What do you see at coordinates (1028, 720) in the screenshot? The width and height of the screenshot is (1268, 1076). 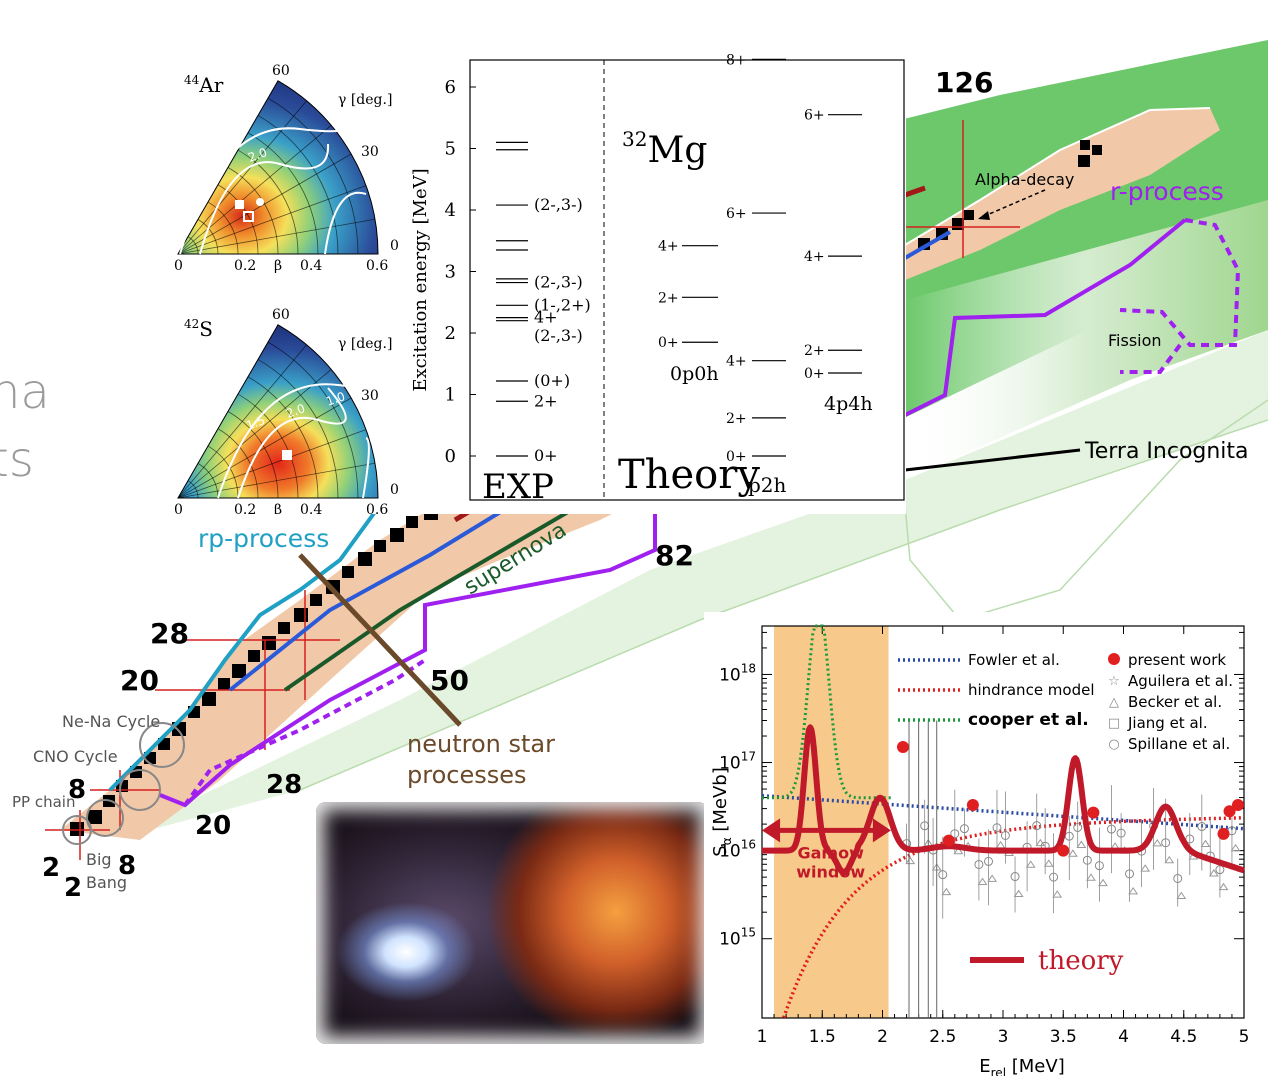 I see `legend-line-label: cooper et al.` at bounding box center [1028, 720].